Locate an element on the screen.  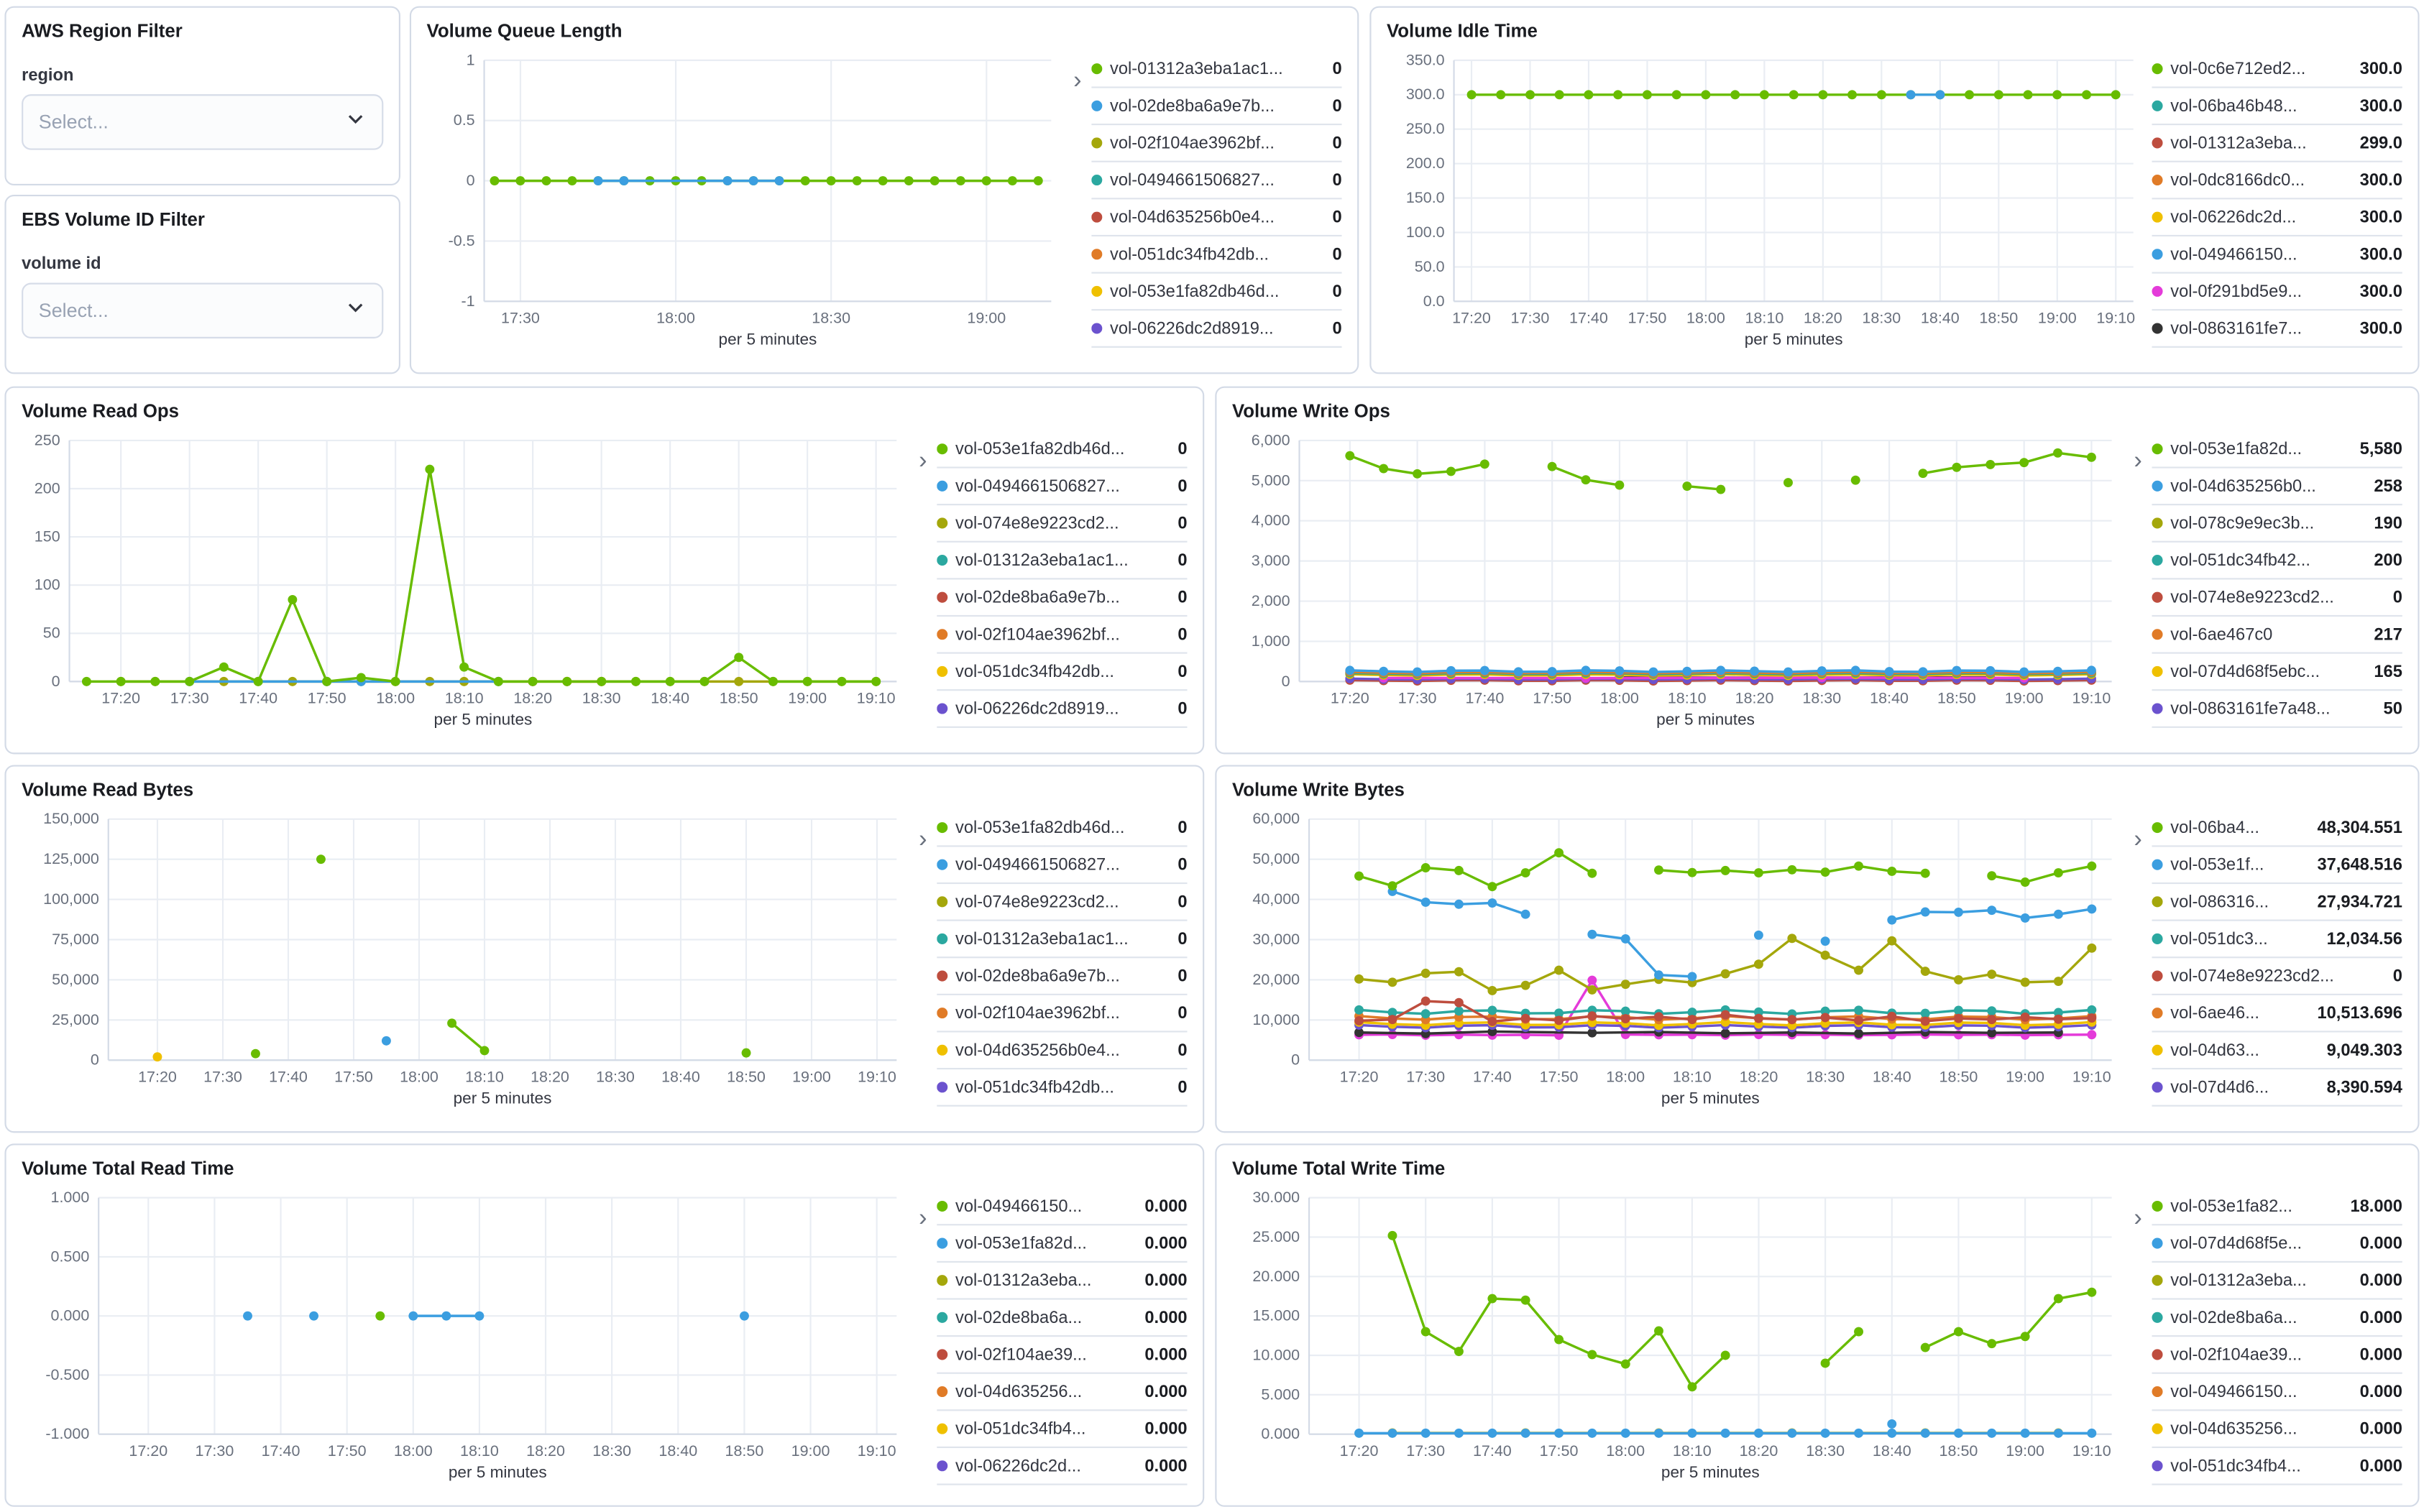
legend-item: vol-051dc34fb42... 200 is located at coordinates (2277, 562).